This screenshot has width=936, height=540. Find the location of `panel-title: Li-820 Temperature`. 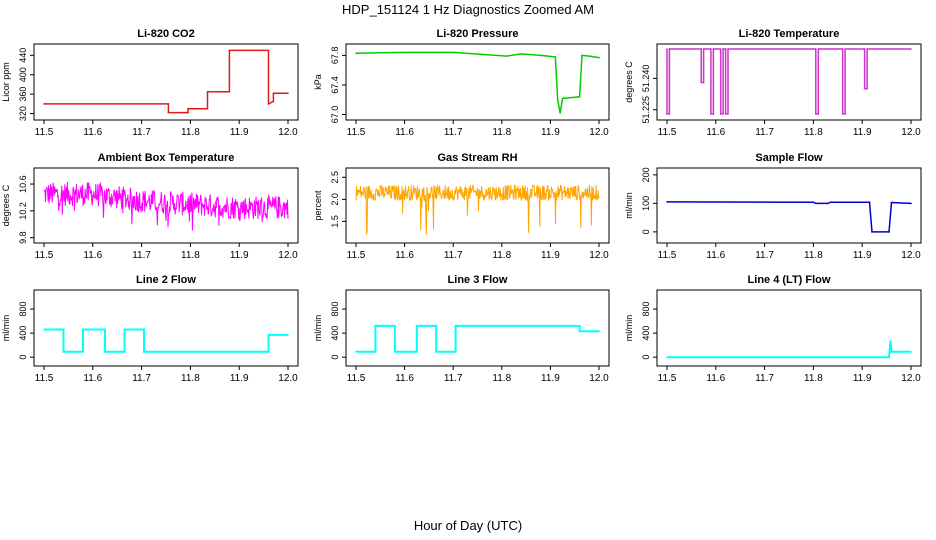

panel-title: Li-820 Temperature is located at coordinates (789, 34).